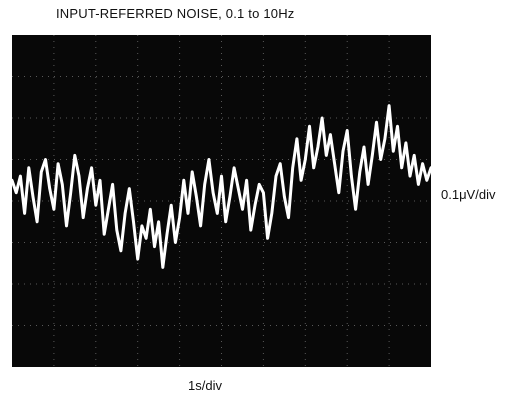  What do you see at coordinates (468, 194) in the screenshot?
I see `y-scale-label: 0.1μV/div` at bounding box center [468, 194].